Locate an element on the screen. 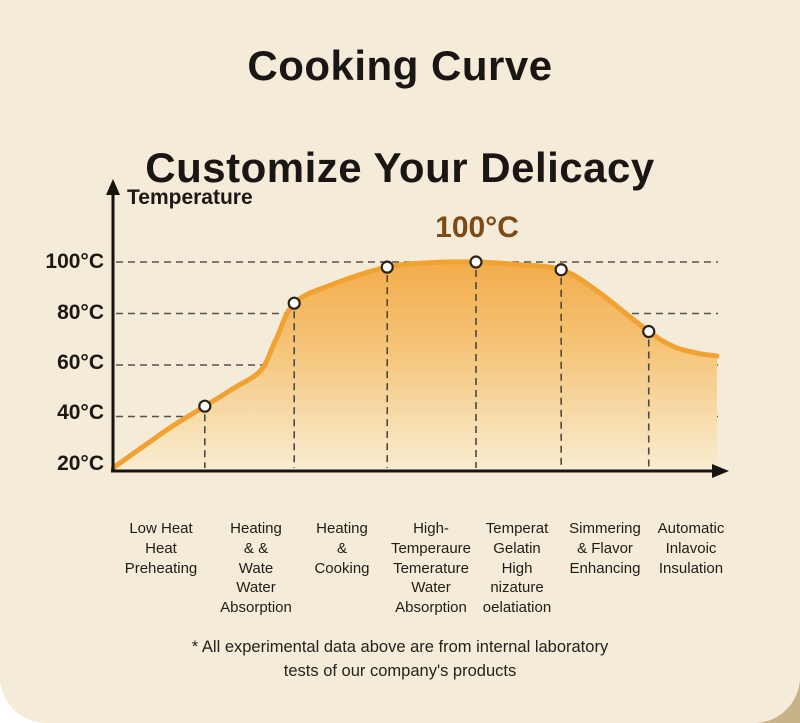 The height and width of the screenshot is (723, 800). stage-label-insulation: Automatic Inlavoic Insulation is located at coordinates (691, 548).